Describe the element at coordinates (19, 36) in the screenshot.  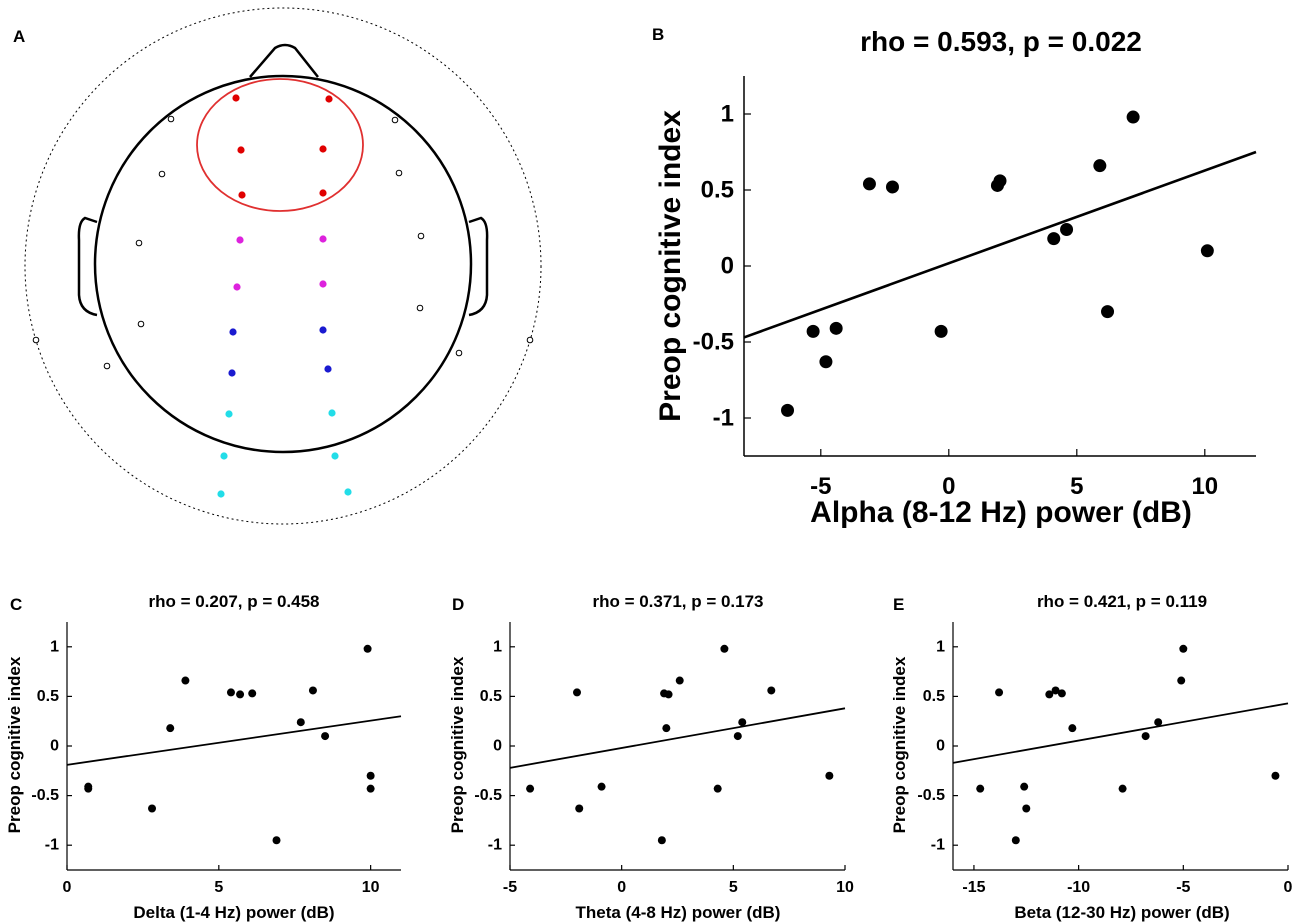
I see `panel-label-a: A` at that location.